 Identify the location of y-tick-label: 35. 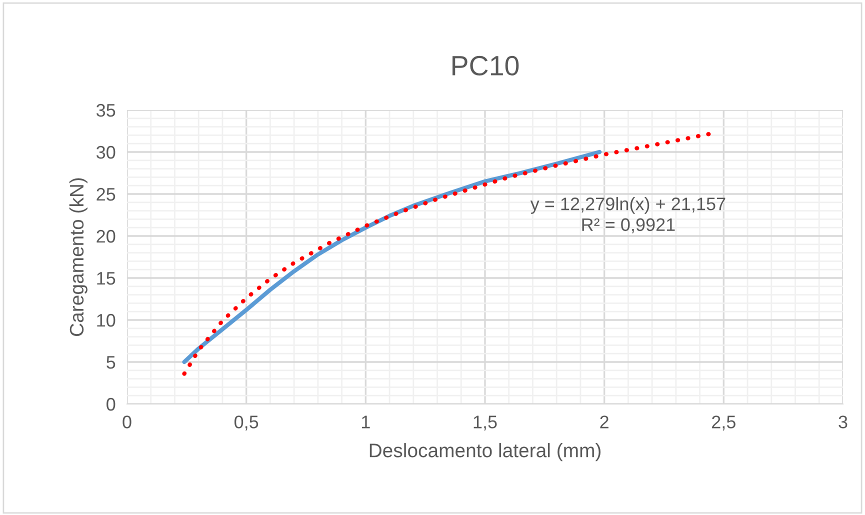
(106, 110).